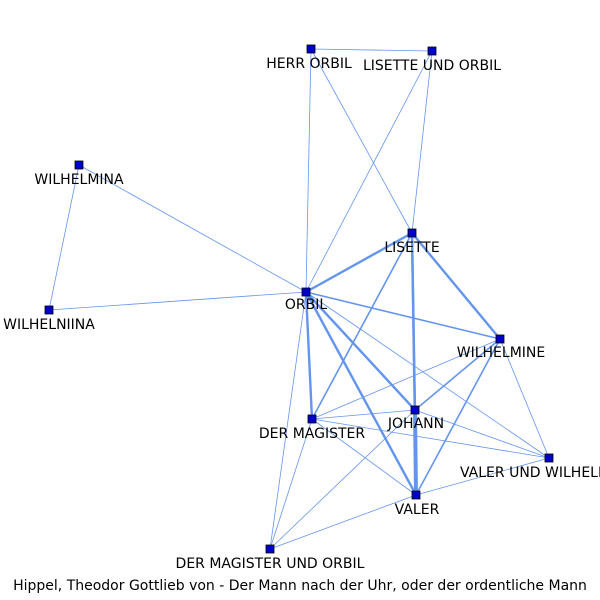  I want to click on node-wilhelniina, so click(49, 310).